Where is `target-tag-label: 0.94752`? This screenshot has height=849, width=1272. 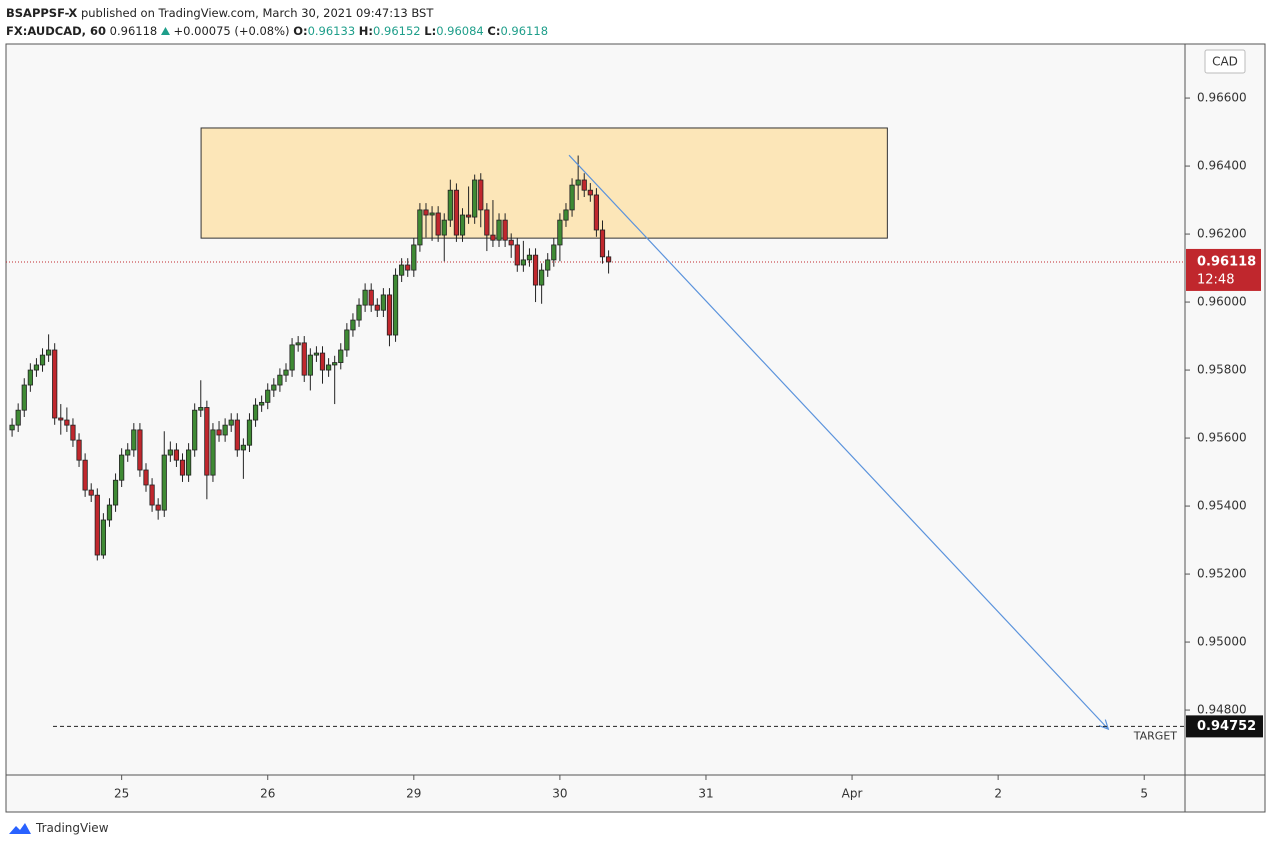 target-tag-label: 0.94752 is located at coordinates (1226, 726).